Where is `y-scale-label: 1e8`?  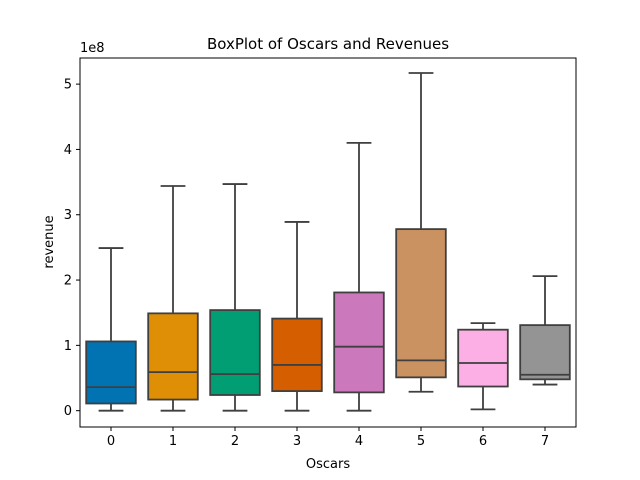 y-scale-label: 1e8 is located at coordinates (92, 48).